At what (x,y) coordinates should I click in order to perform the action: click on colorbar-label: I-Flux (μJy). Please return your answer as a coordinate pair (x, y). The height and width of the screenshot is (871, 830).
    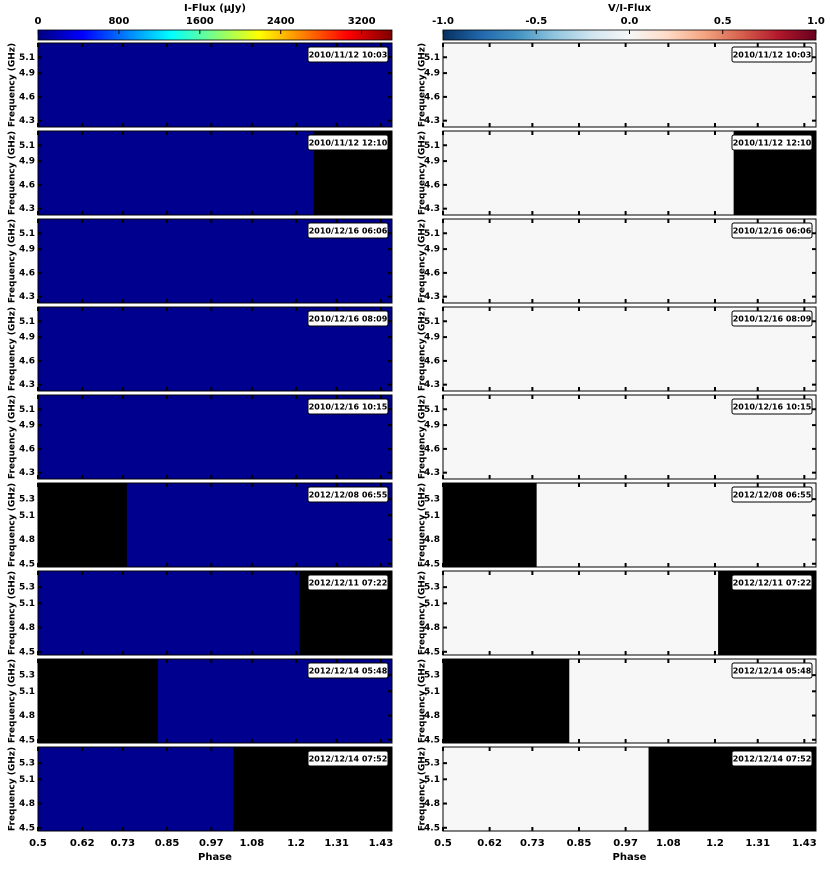
    Looking at the image, I should click on (215, 8).